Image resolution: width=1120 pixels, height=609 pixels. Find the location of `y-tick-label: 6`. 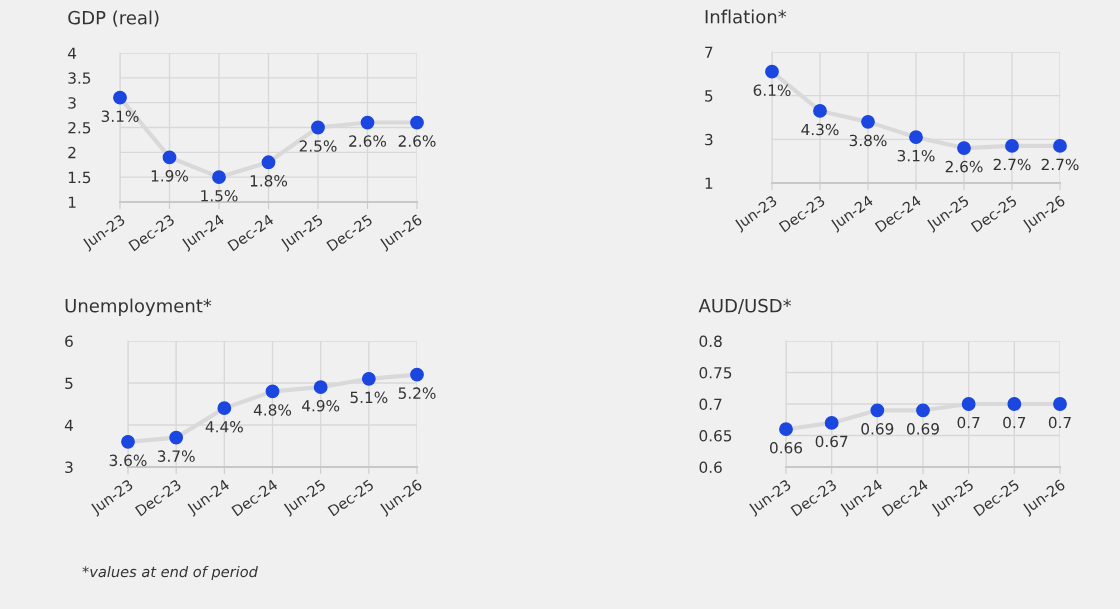

y-tick-label: 6 is located at coordinates (69, 341).